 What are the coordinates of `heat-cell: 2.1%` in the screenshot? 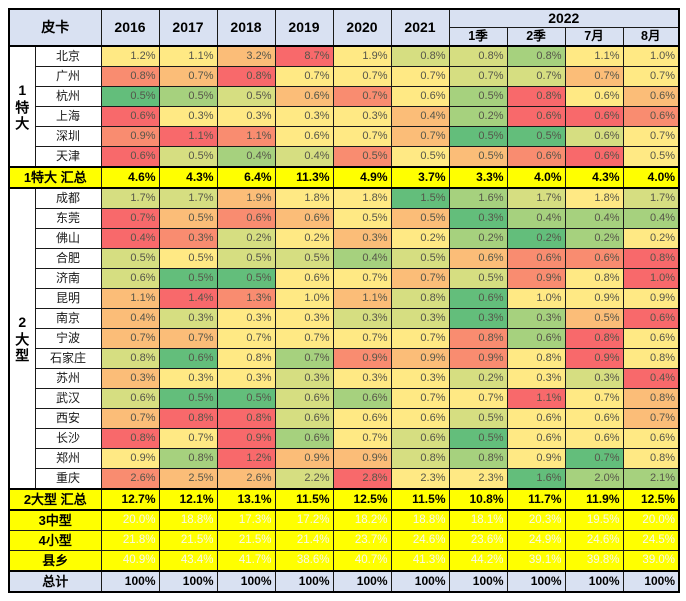 It's located at (651, 479).